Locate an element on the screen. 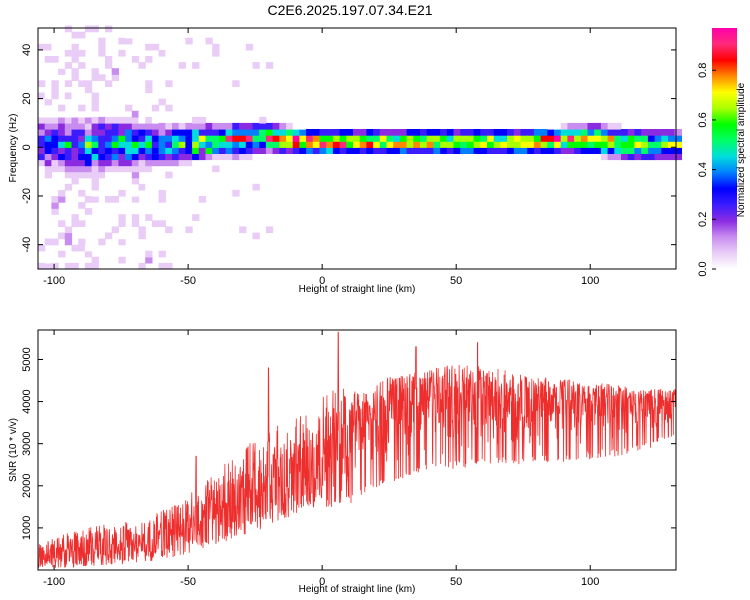 Image resolution: width=750 pixels, height=600 pixels. colorbar-tick-label: 0.4 is located at coordinates (703, 169).